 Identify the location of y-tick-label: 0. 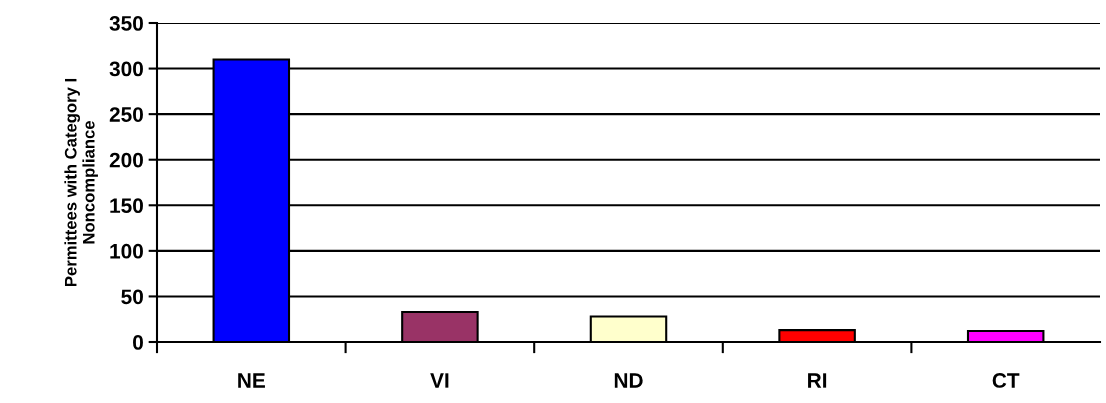
(138, 342).